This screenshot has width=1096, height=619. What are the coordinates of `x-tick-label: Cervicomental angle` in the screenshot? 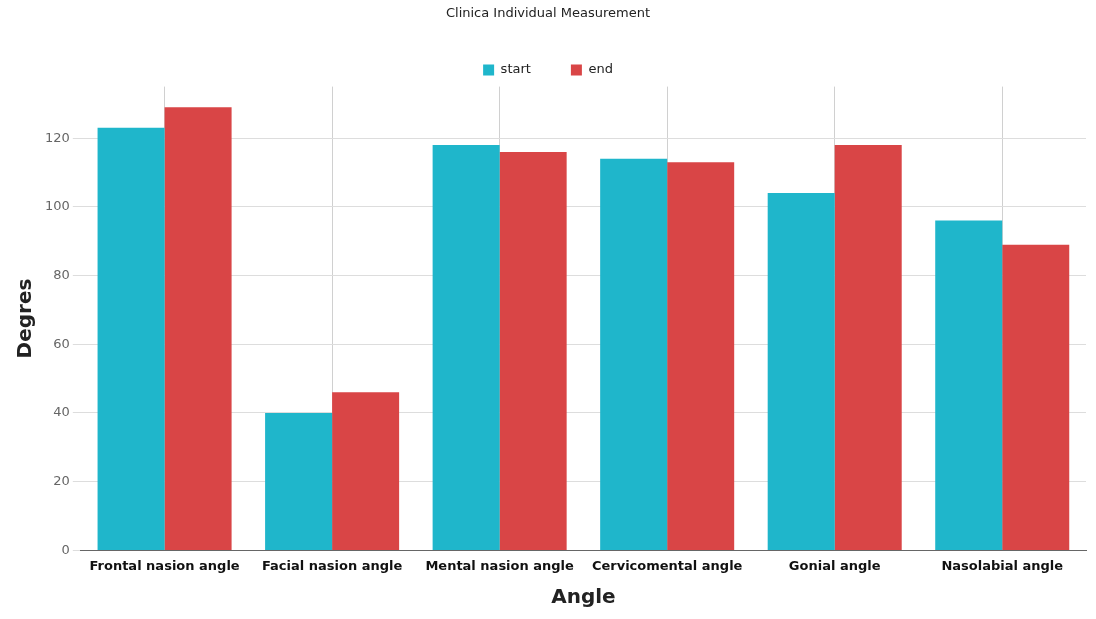 It's located at (667, 565).